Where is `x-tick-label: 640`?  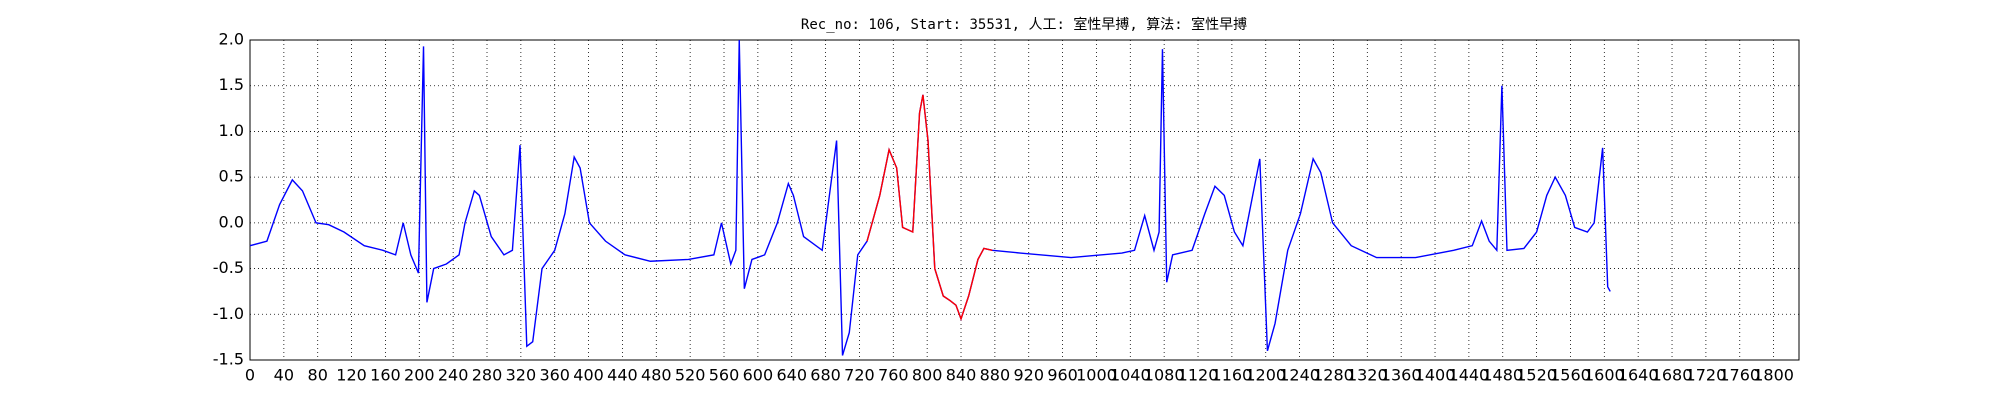 x-tick-label: 640 is located at coordinates (791, 375).